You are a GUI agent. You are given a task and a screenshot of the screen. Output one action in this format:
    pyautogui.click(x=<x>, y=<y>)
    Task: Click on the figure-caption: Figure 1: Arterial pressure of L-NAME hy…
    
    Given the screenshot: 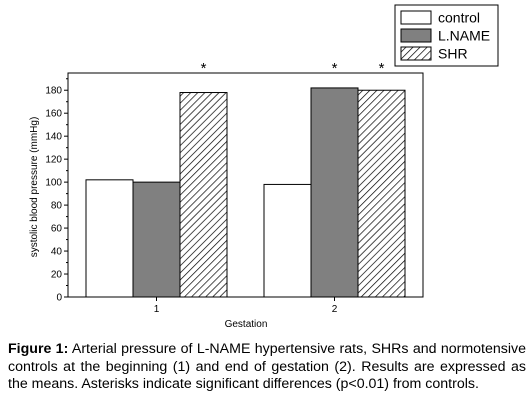 What is the action you would take?
    pyautogui.click(x=267, y=367)
    